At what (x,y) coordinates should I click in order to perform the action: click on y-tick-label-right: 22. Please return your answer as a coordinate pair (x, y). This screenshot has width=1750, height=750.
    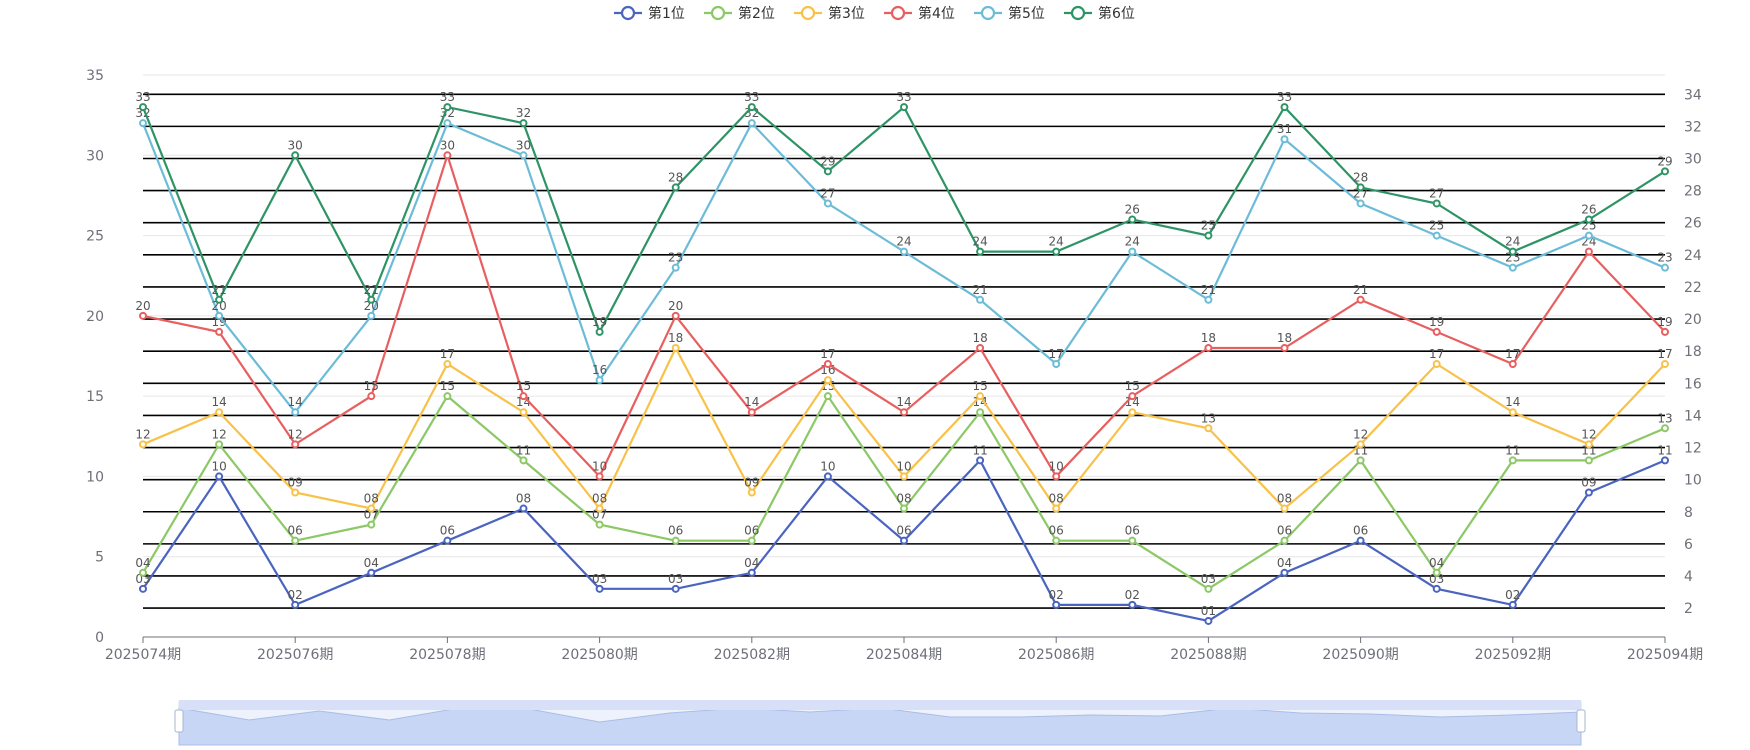
    Looking at the image, I should click on (1693, 288).